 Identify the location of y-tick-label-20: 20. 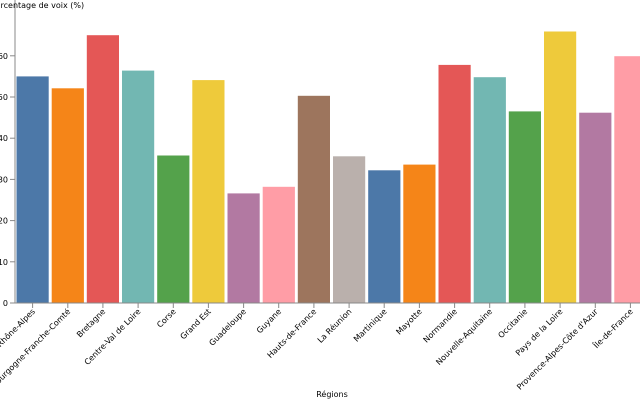
(4, 221).